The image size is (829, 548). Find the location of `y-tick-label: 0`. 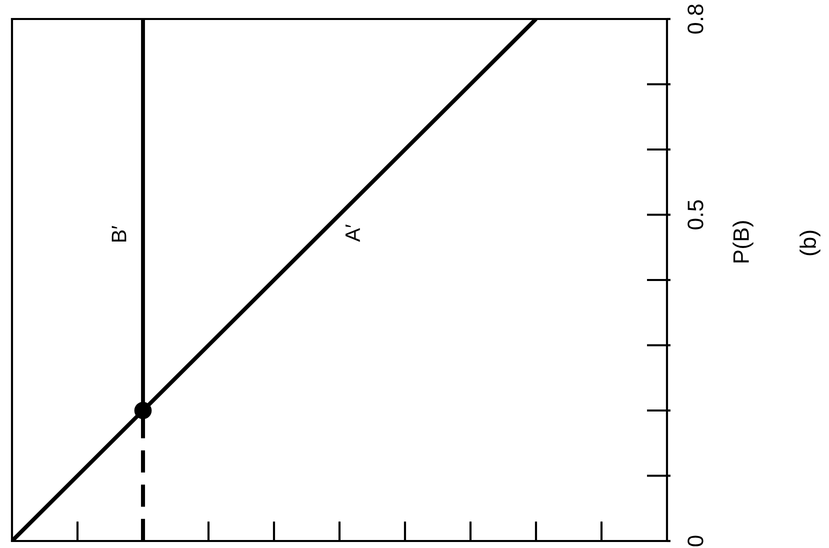

y-tick-label: 0 is located at coordinates (696, 541).